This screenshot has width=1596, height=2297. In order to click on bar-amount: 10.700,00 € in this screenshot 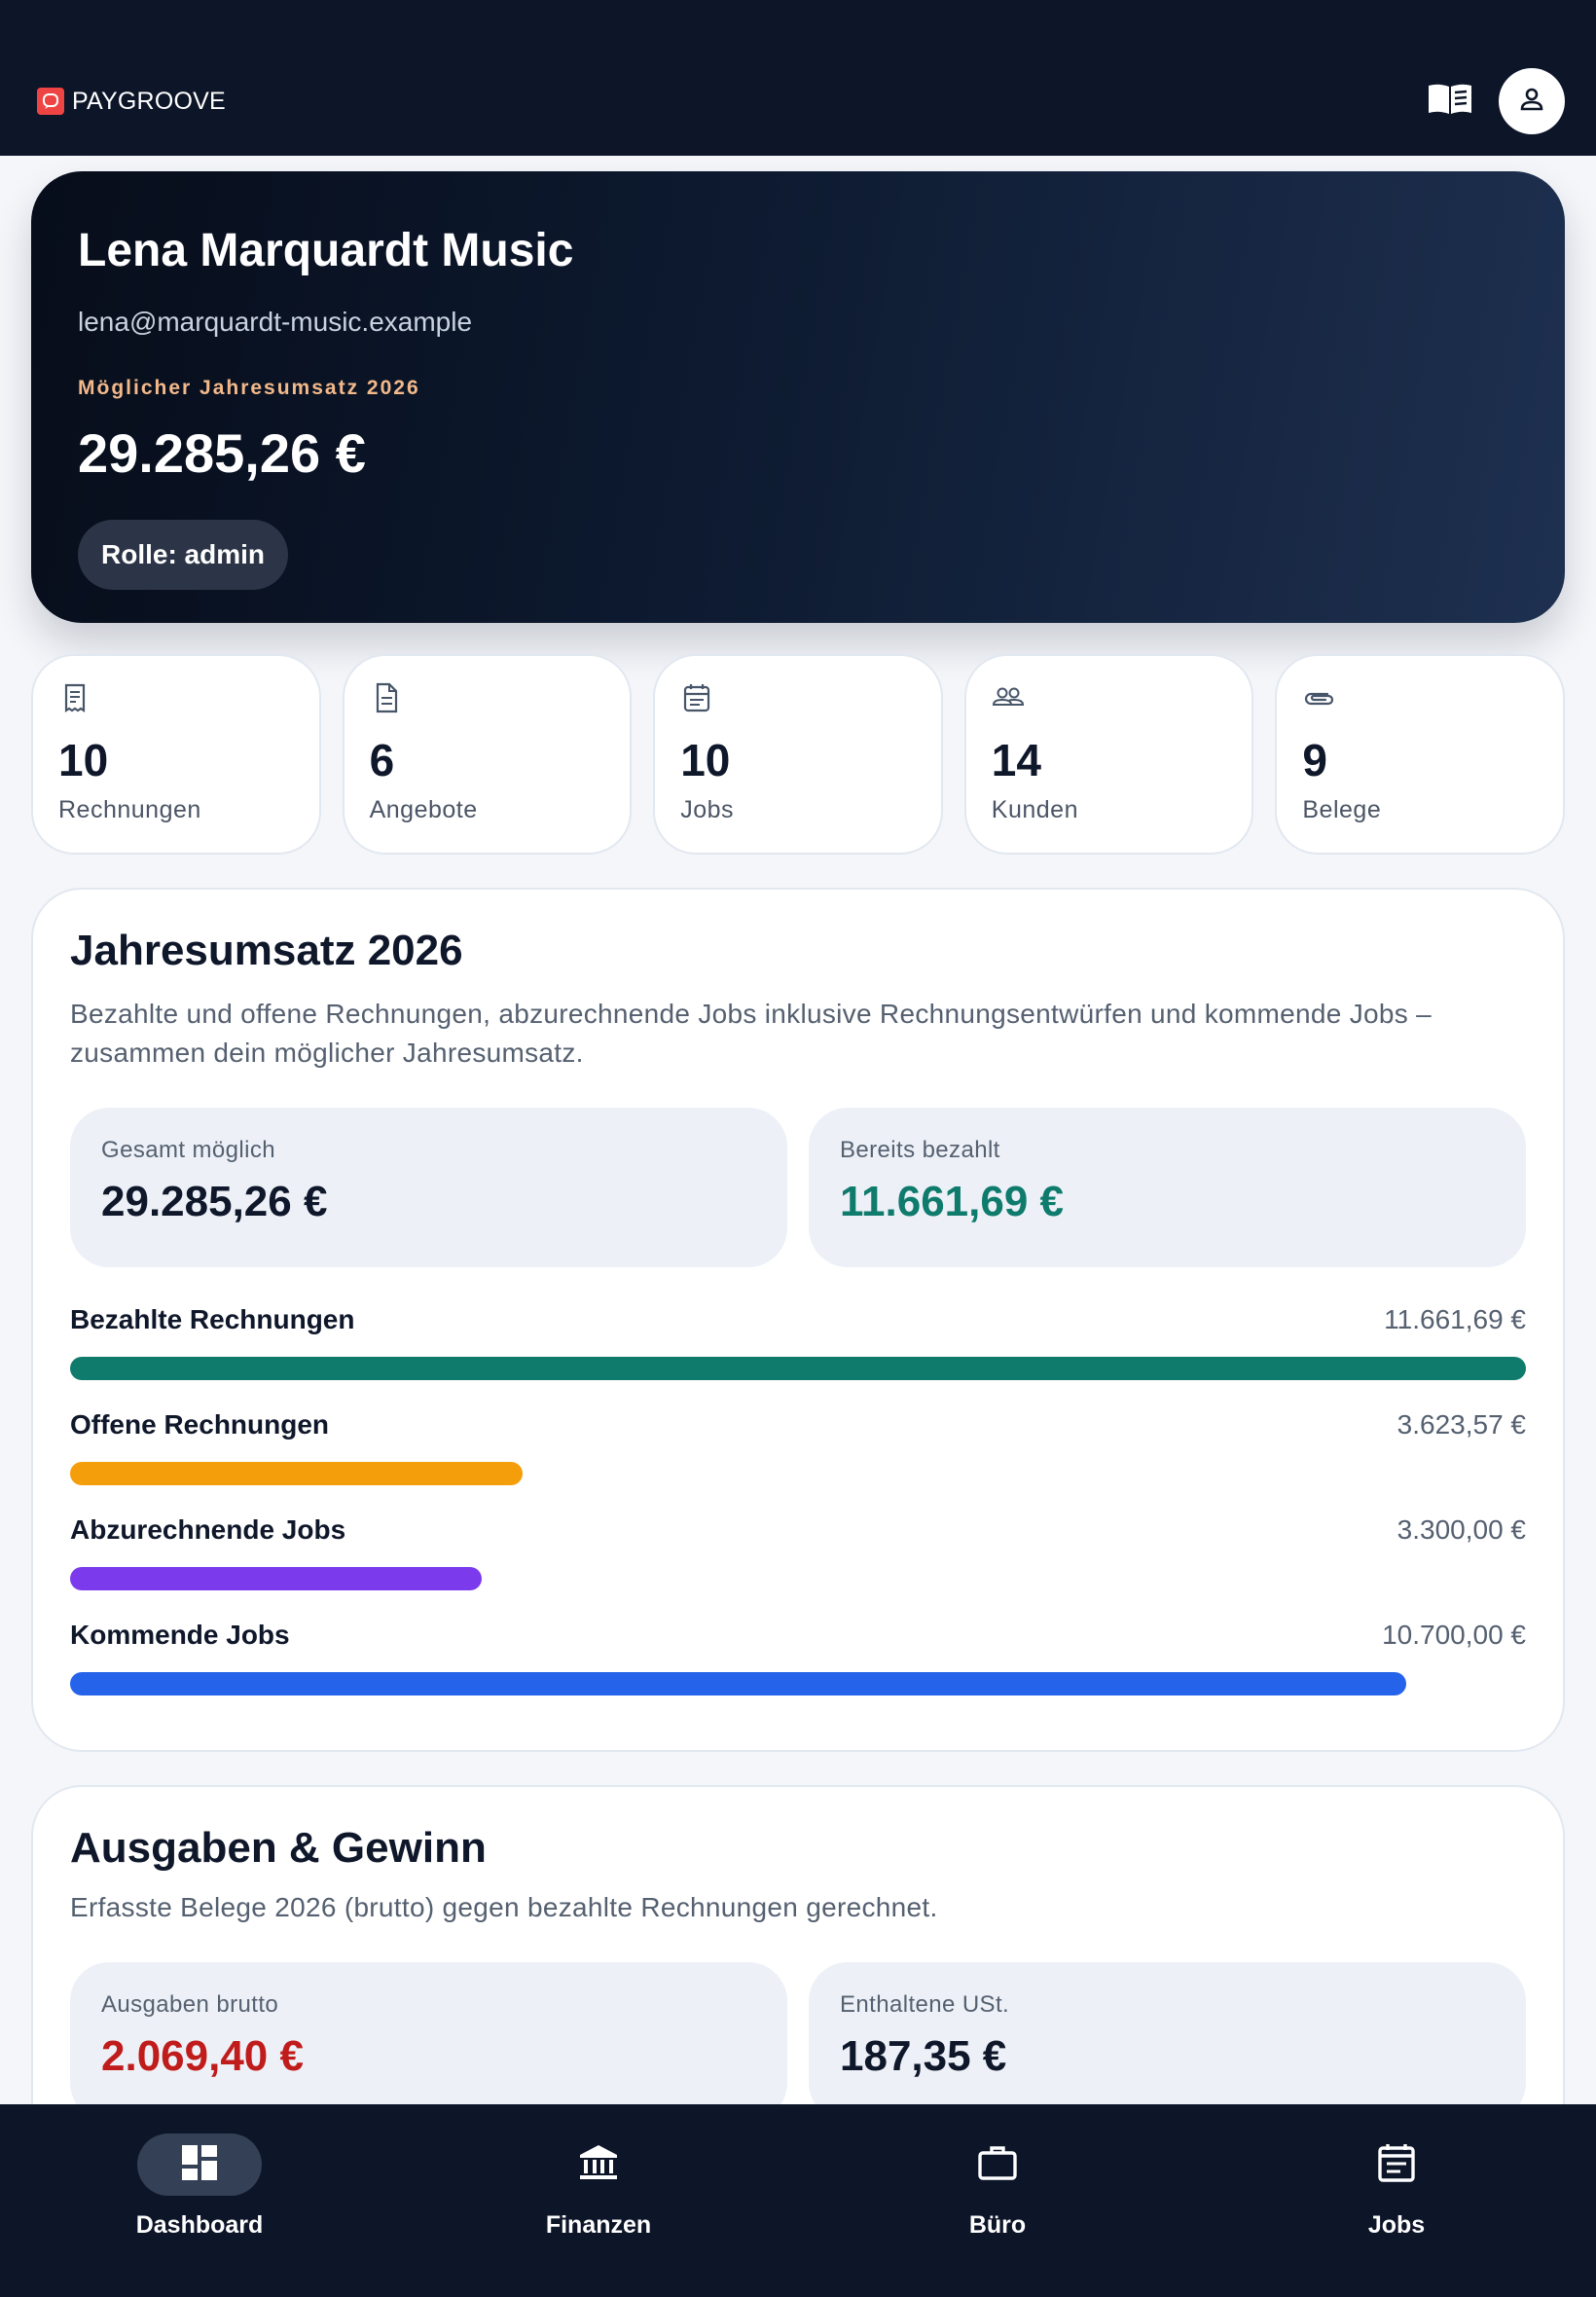, I will do `click(1454, 1635)`.